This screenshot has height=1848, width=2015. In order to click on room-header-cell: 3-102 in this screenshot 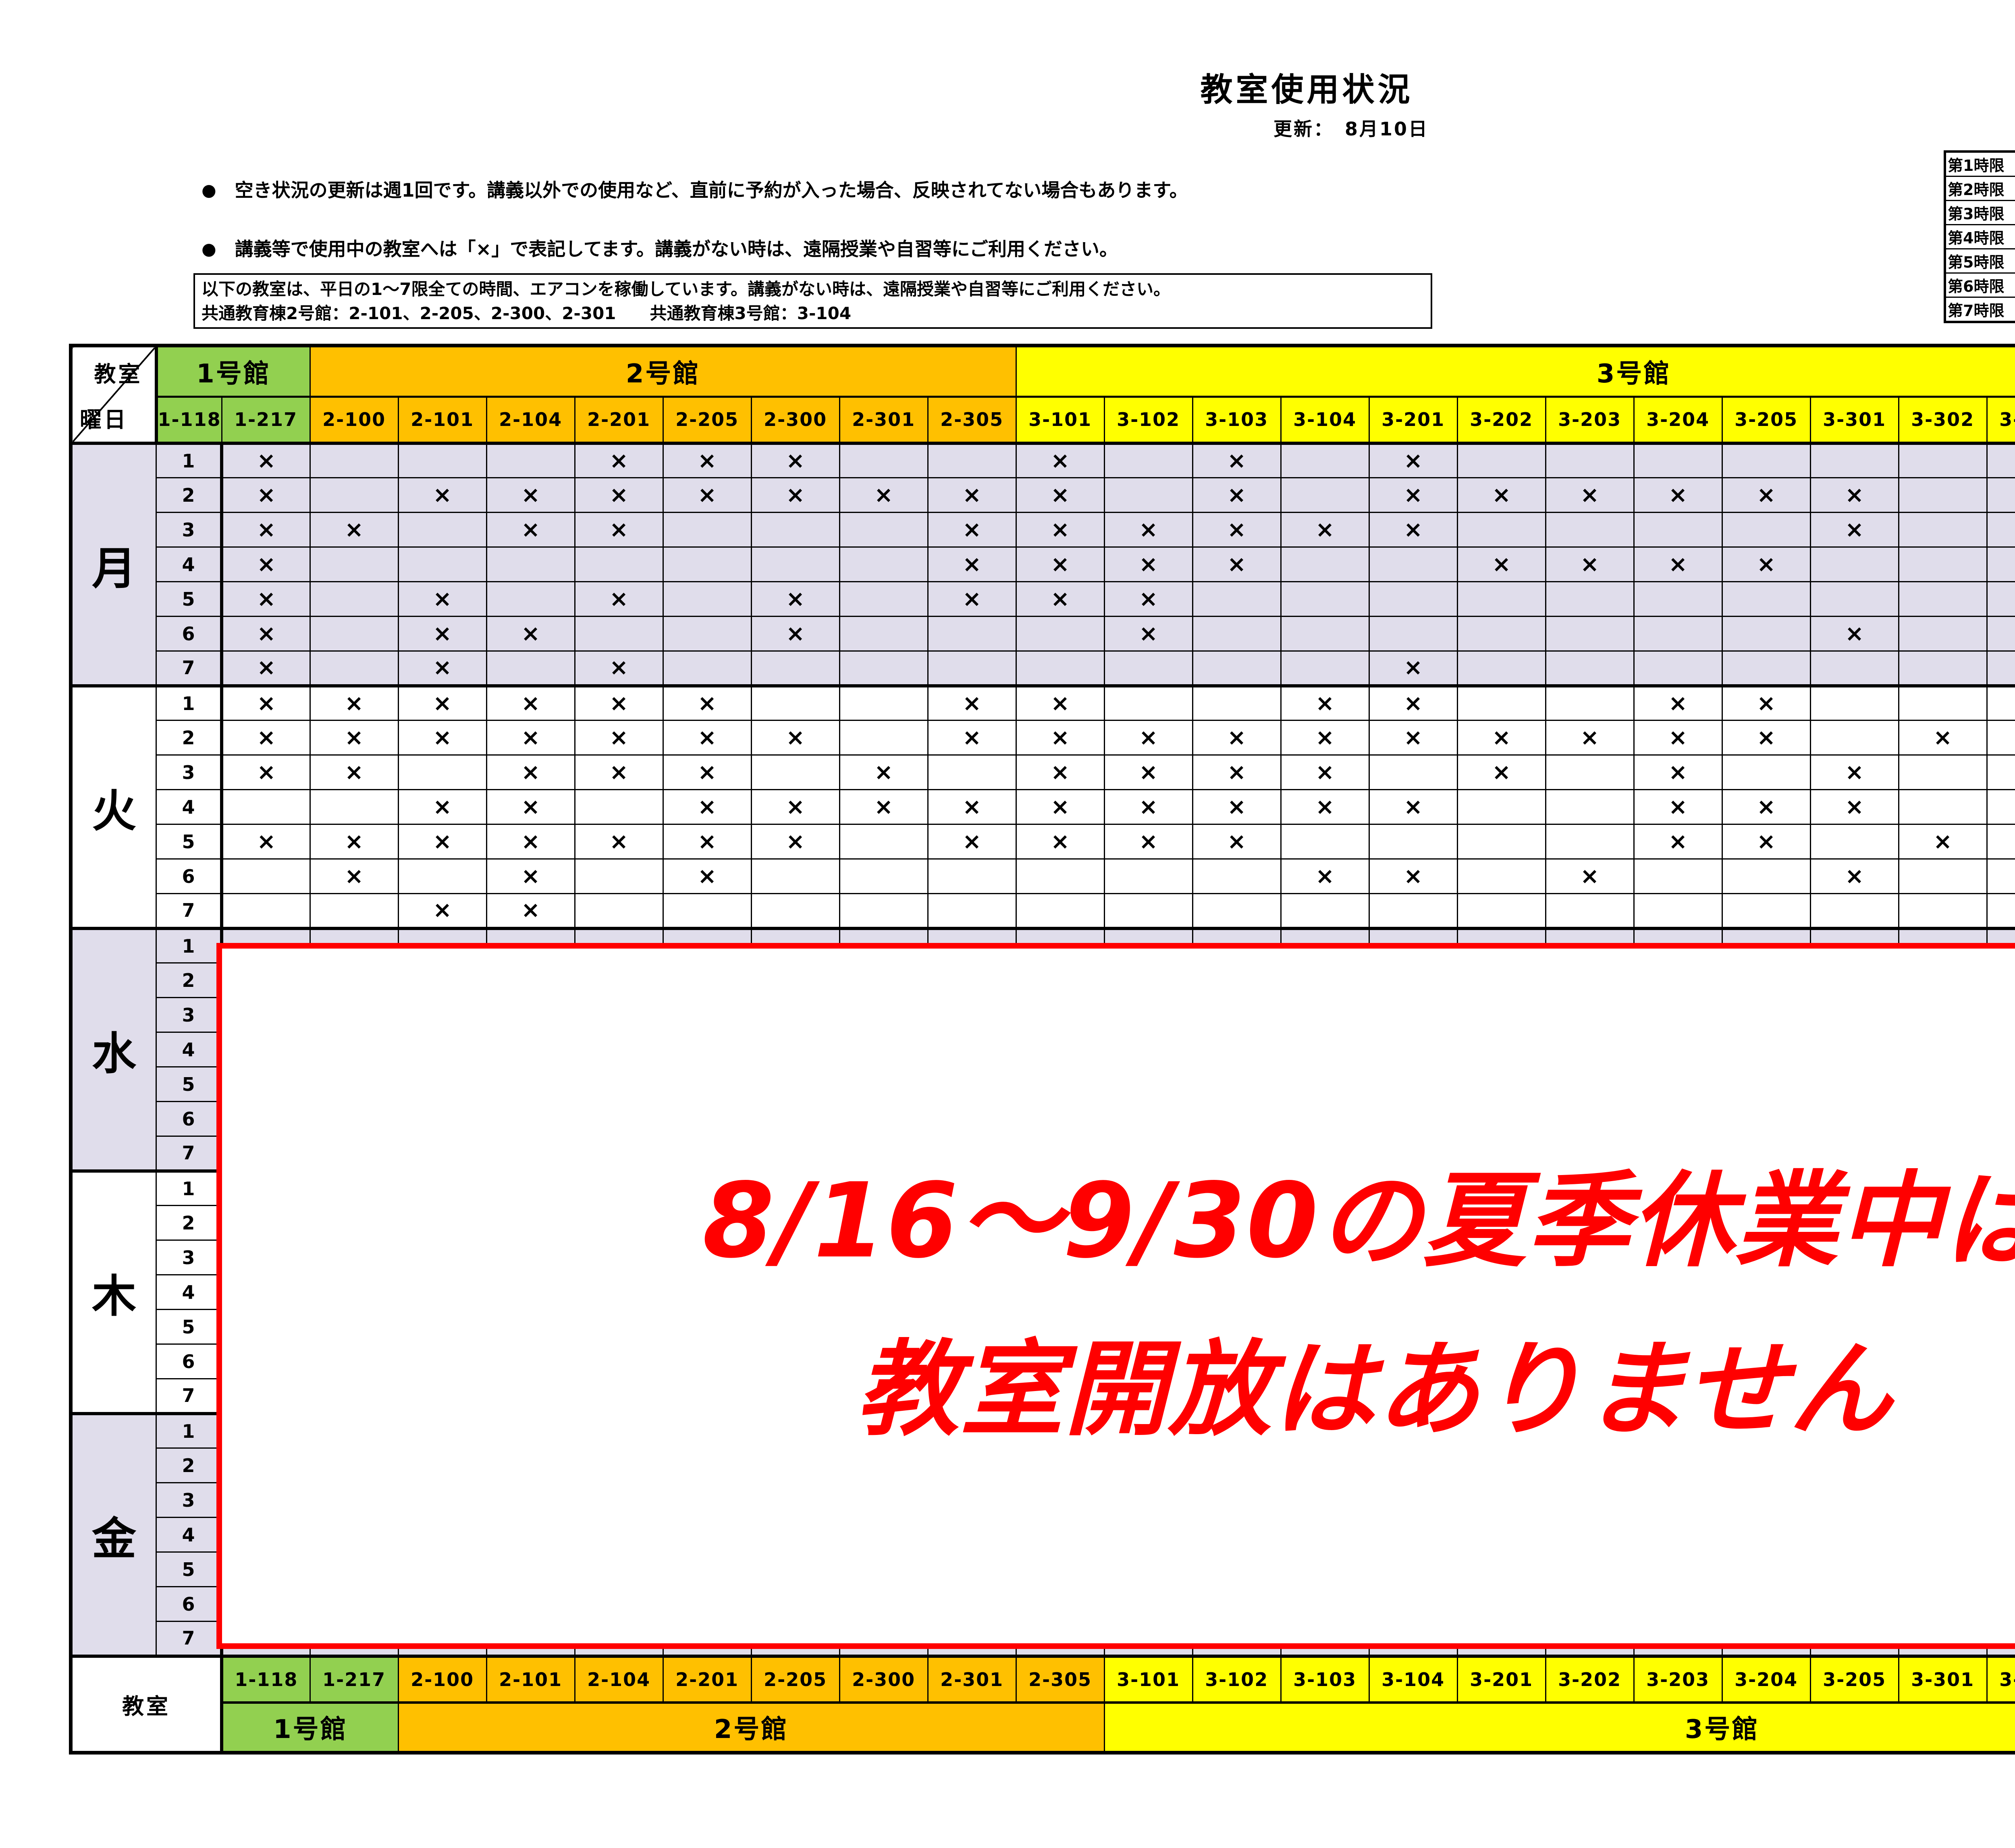, I will do `click(1148, 420)`.